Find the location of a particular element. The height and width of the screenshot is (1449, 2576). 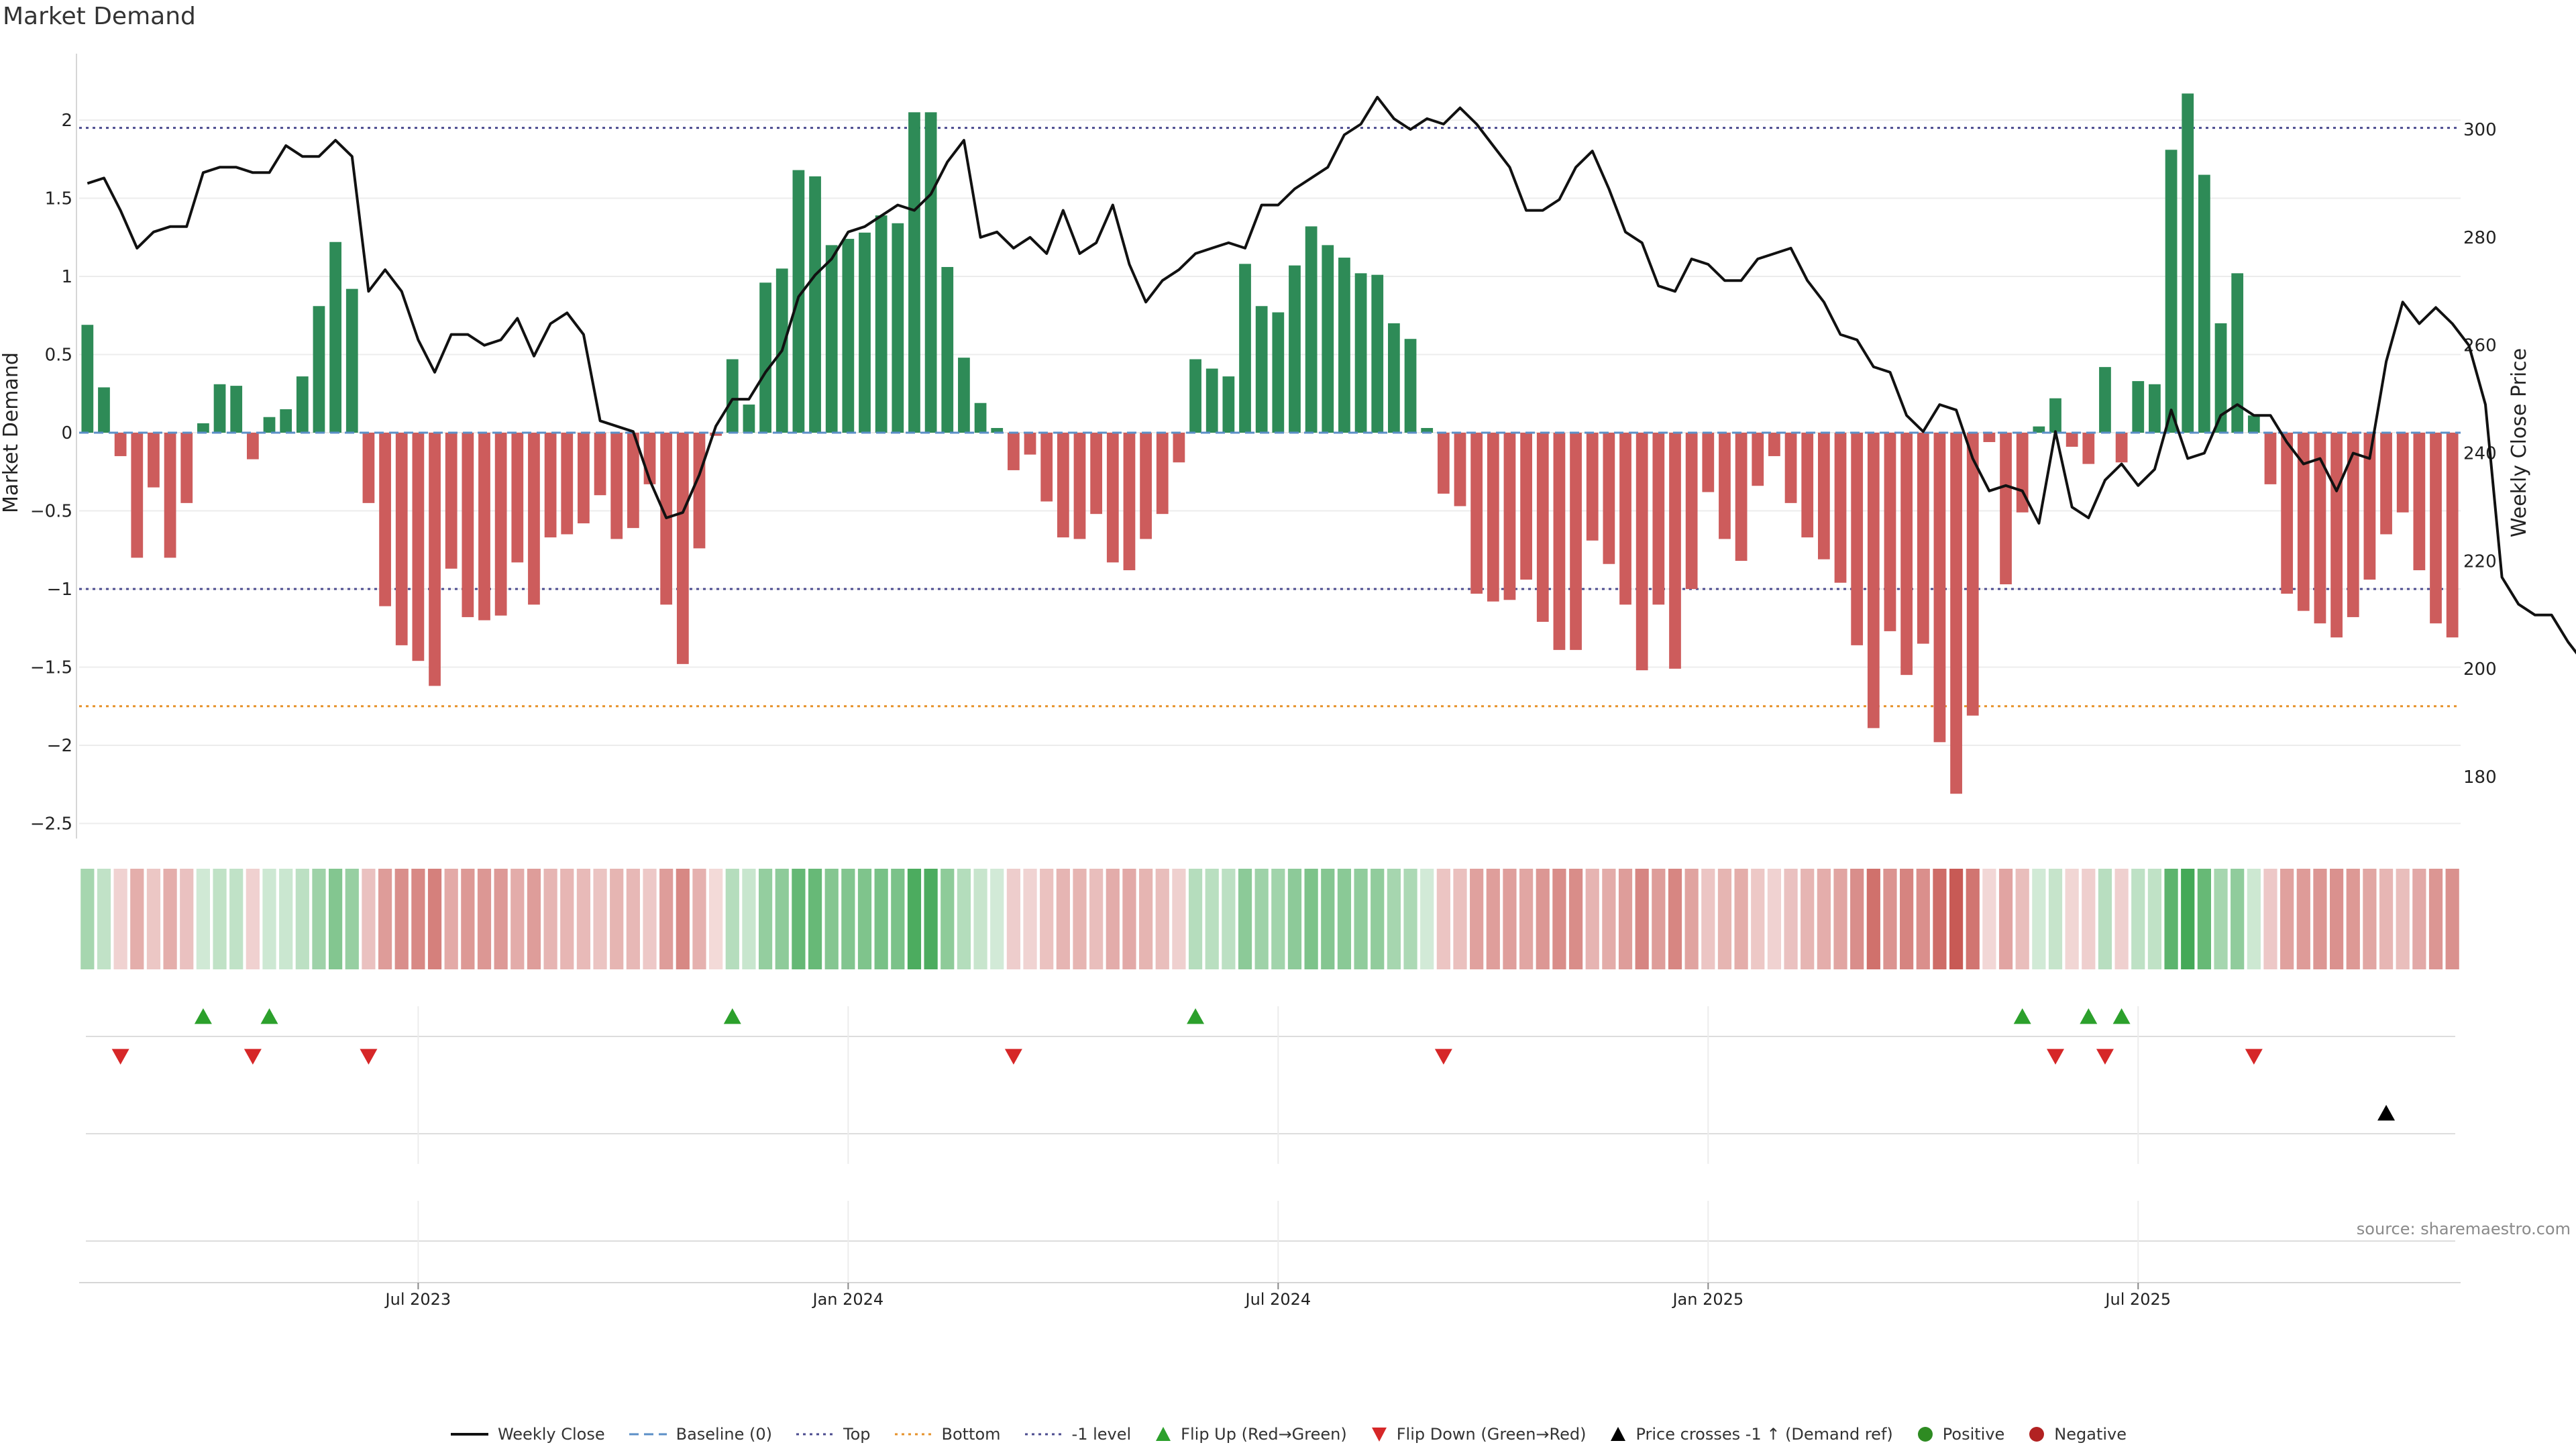

price-cross-swatch-mark is located at coordinates (1618, 1434).